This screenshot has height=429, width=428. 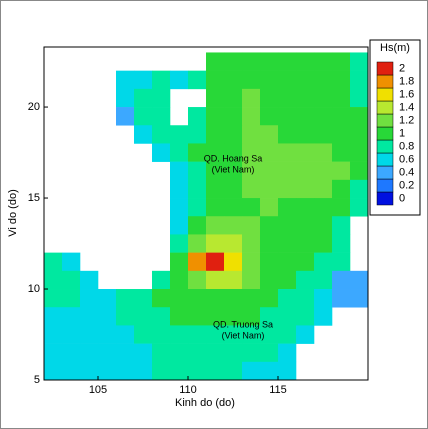 What do you see at coordinates (406, 146) in the screenshot?
I see `colorbar-tick-label: 0.8` at bounding box center [406, 146].